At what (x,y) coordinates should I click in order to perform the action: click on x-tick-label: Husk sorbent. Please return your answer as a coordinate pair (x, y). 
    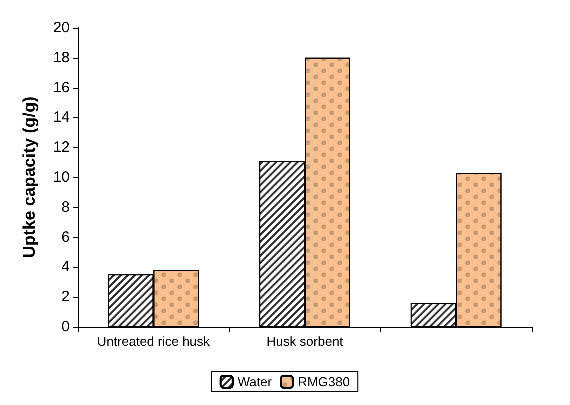
    Looking at the image, I should click on (305, 341).